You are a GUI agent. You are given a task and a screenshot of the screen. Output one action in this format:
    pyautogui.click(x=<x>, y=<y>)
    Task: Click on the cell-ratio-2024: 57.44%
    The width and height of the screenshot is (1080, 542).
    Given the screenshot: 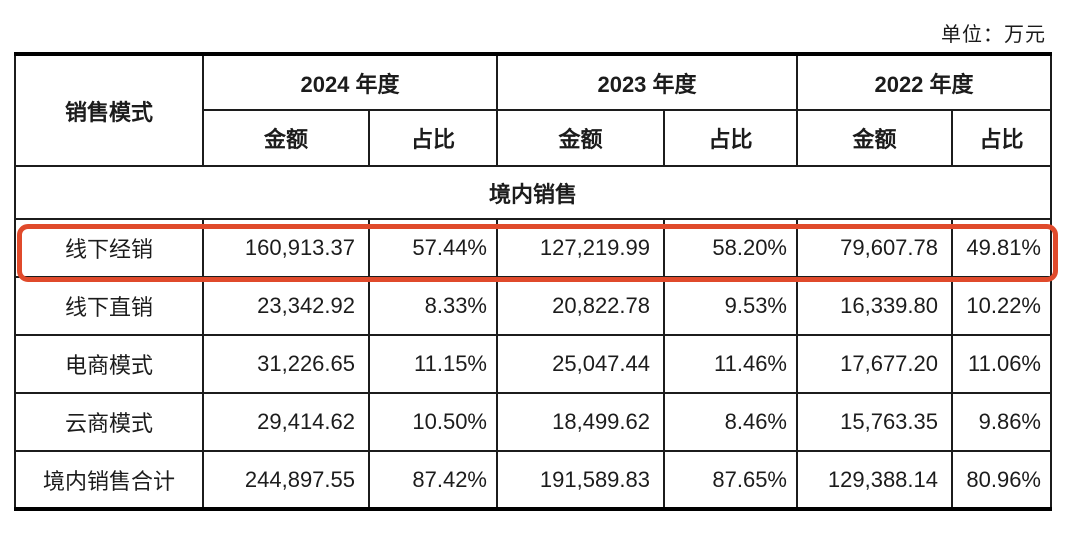 What is the action you would take?
    pyautogui.click(x=433, y=248)
    